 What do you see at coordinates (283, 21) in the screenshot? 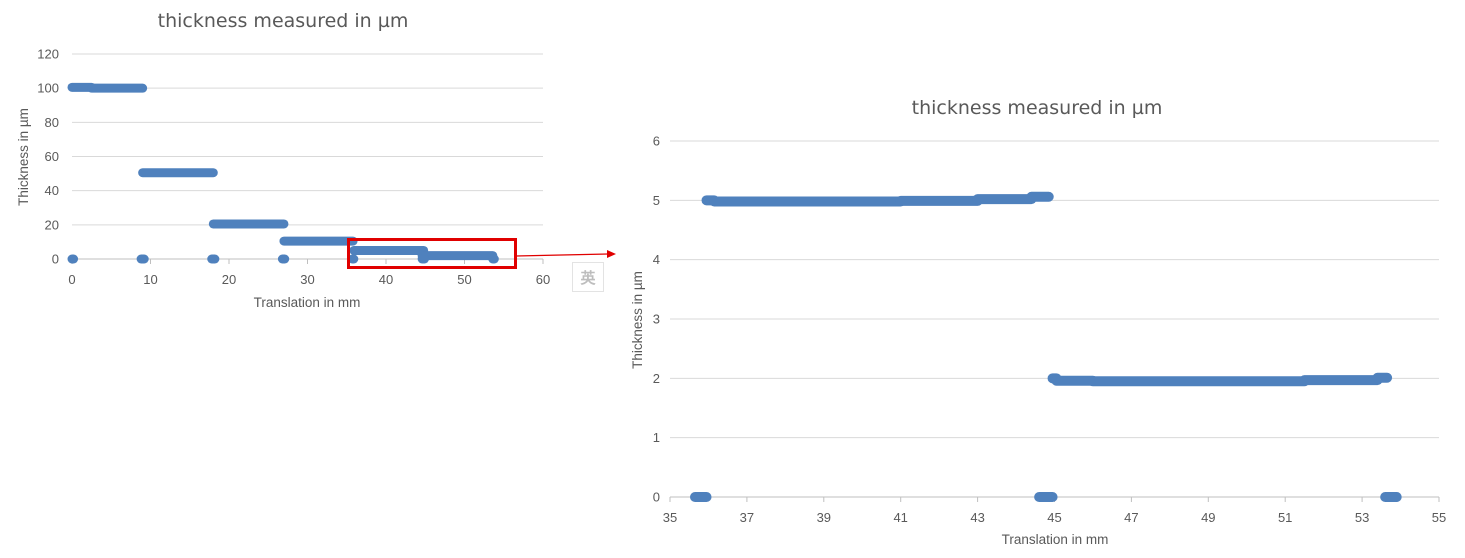
I see `chart1-title: thickness measured in µm` at bounding box center [283, 21].